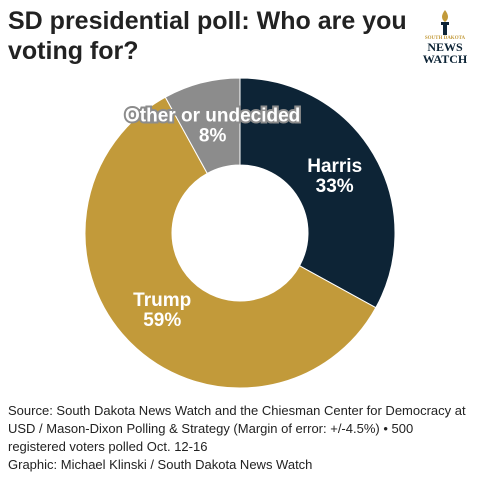 The width and height of the screenshot is (480, 480). What do you see at coordinates (162, 300) in the screenshot?
I see `slice-label: Trump` at bounding box center [162, 300].